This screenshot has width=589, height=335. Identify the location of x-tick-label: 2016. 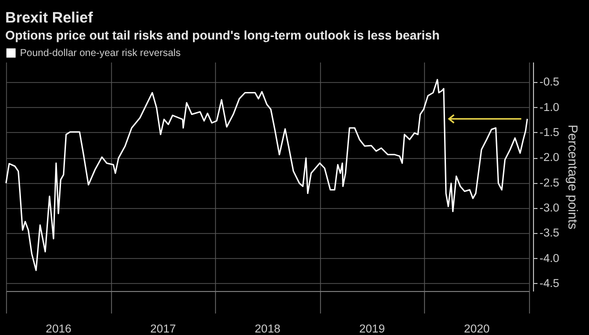
(59, 329).